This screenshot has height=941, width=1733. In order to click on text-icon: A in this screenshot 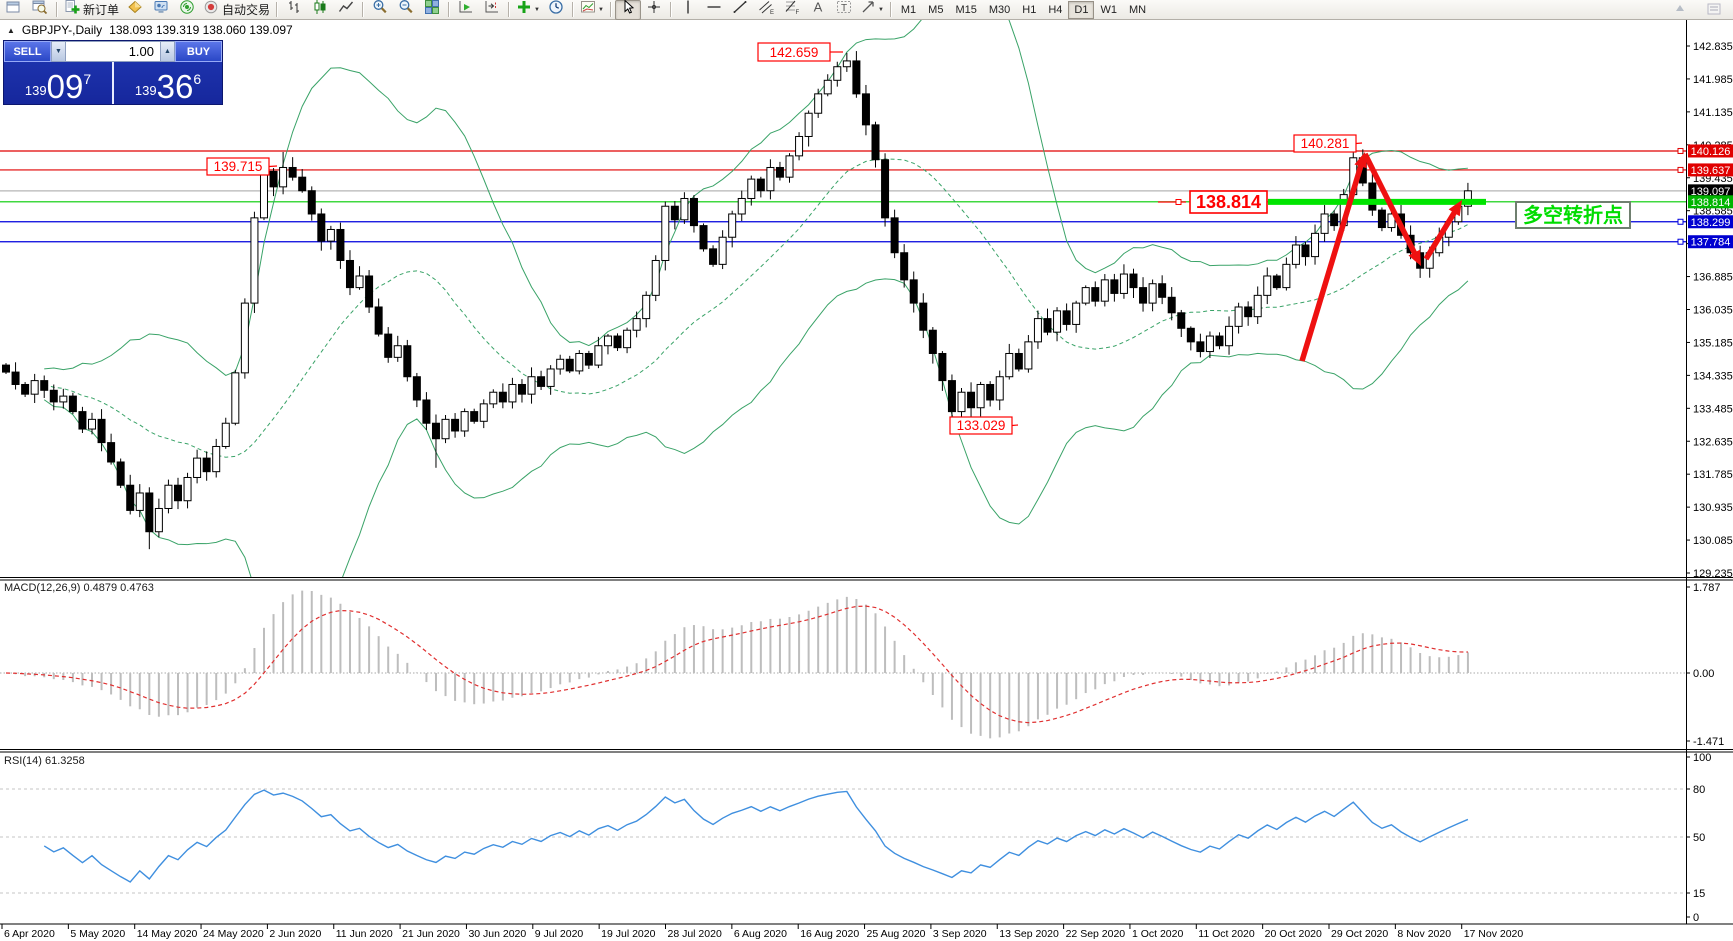, I will do `click(818, 10)`.